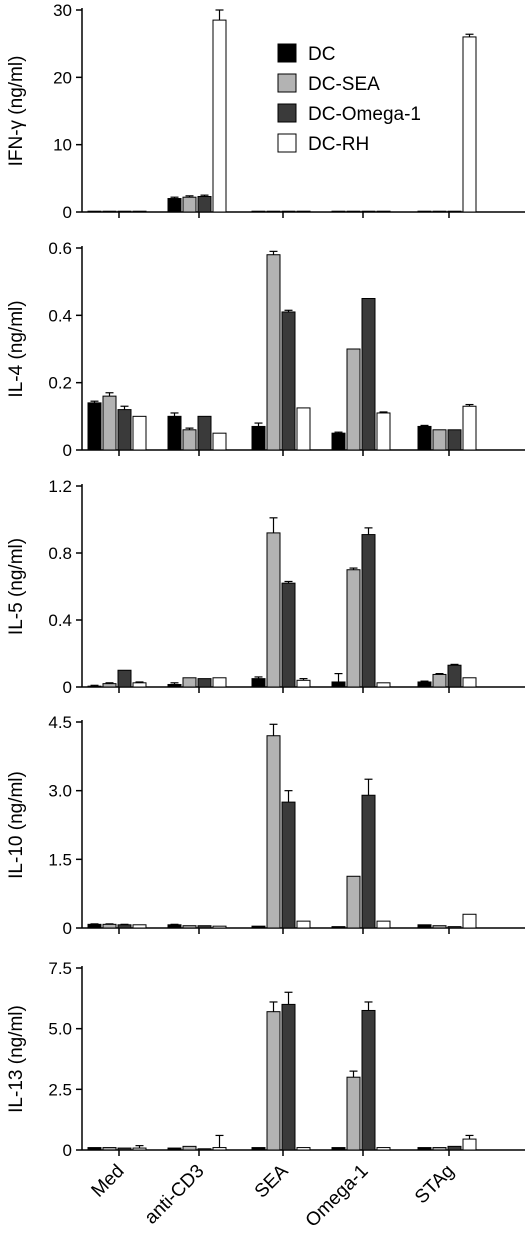 The image size is (525, 1255). What do you see at coordinates (16, 348) in the screenshot?
I see `y-axis-label: IL-4 (ng/ml)` at bounding box center [16, 348].